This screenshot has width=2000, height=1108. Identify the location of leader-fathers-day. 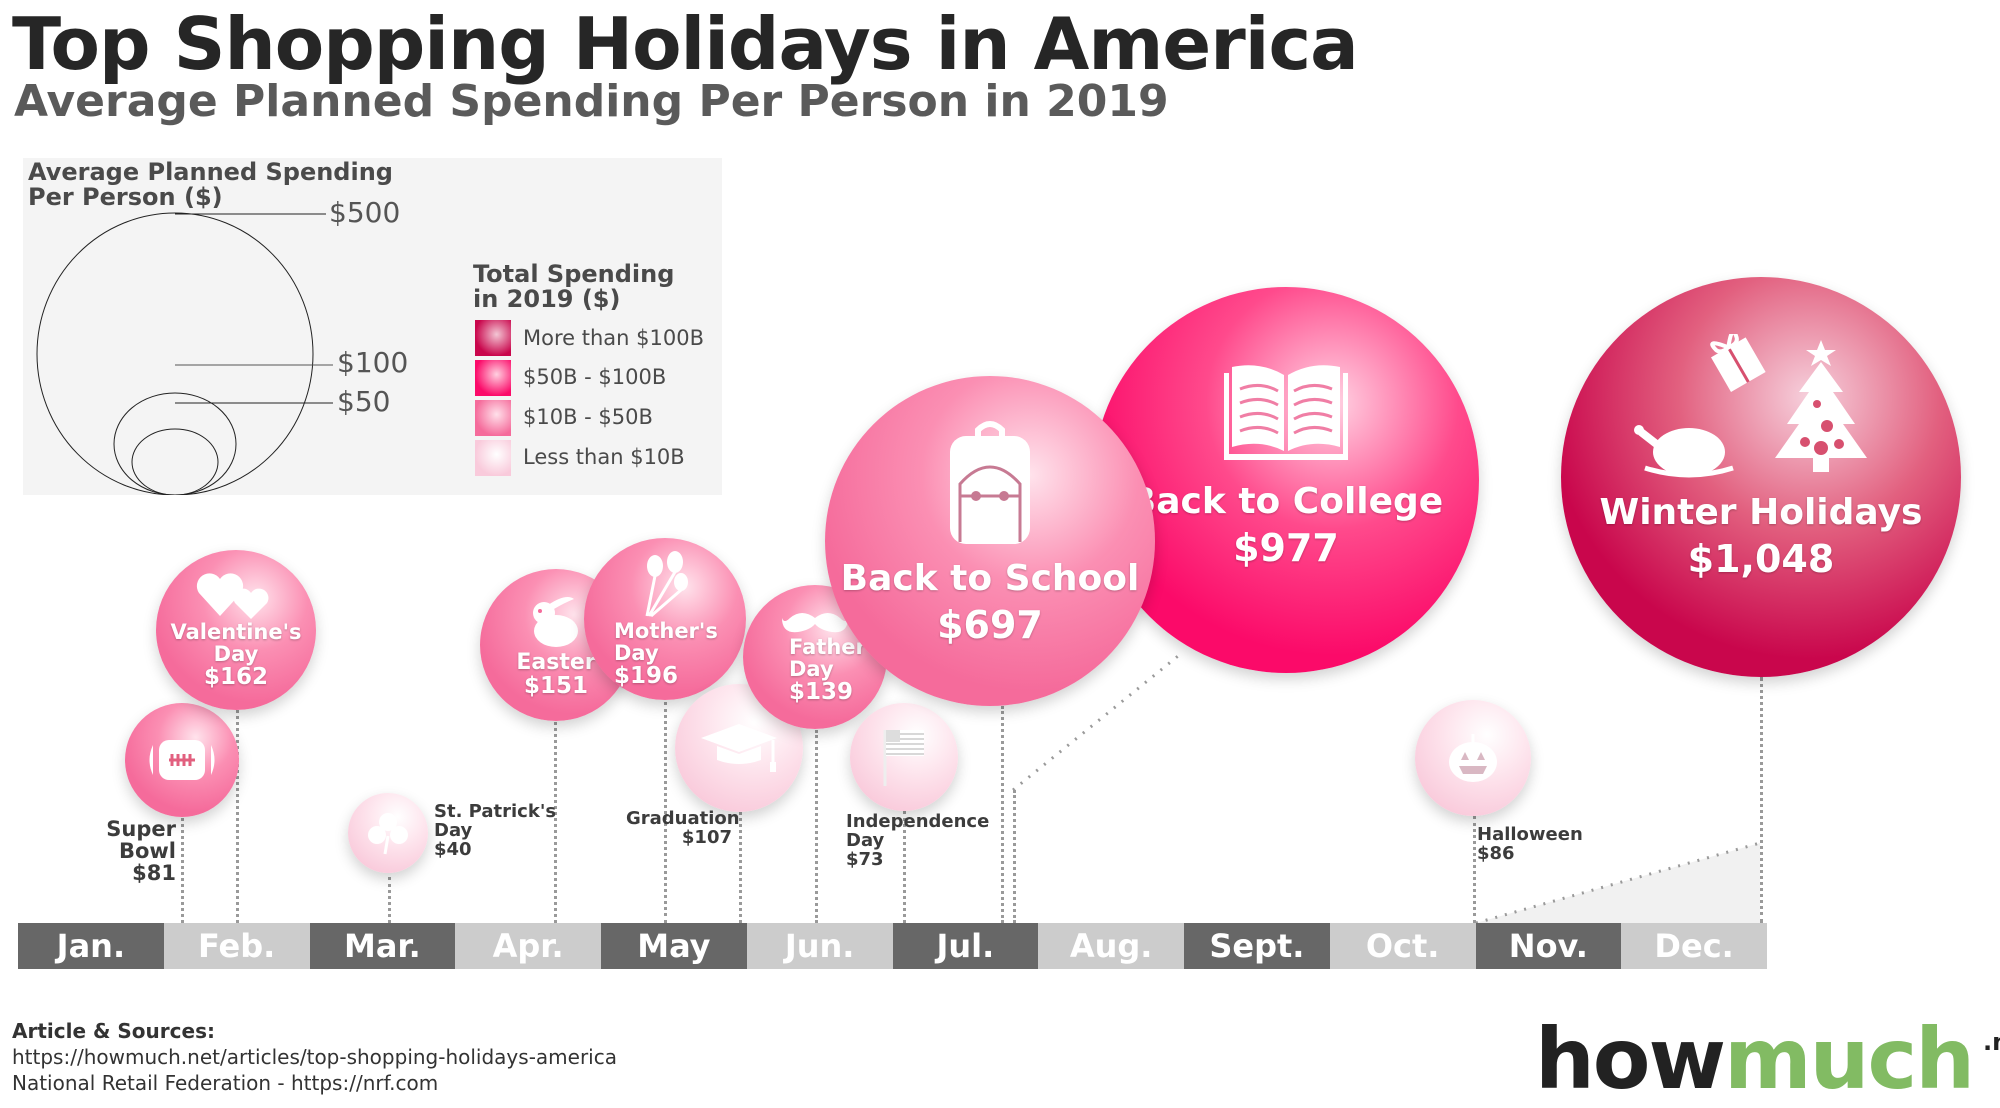
(816, 826).